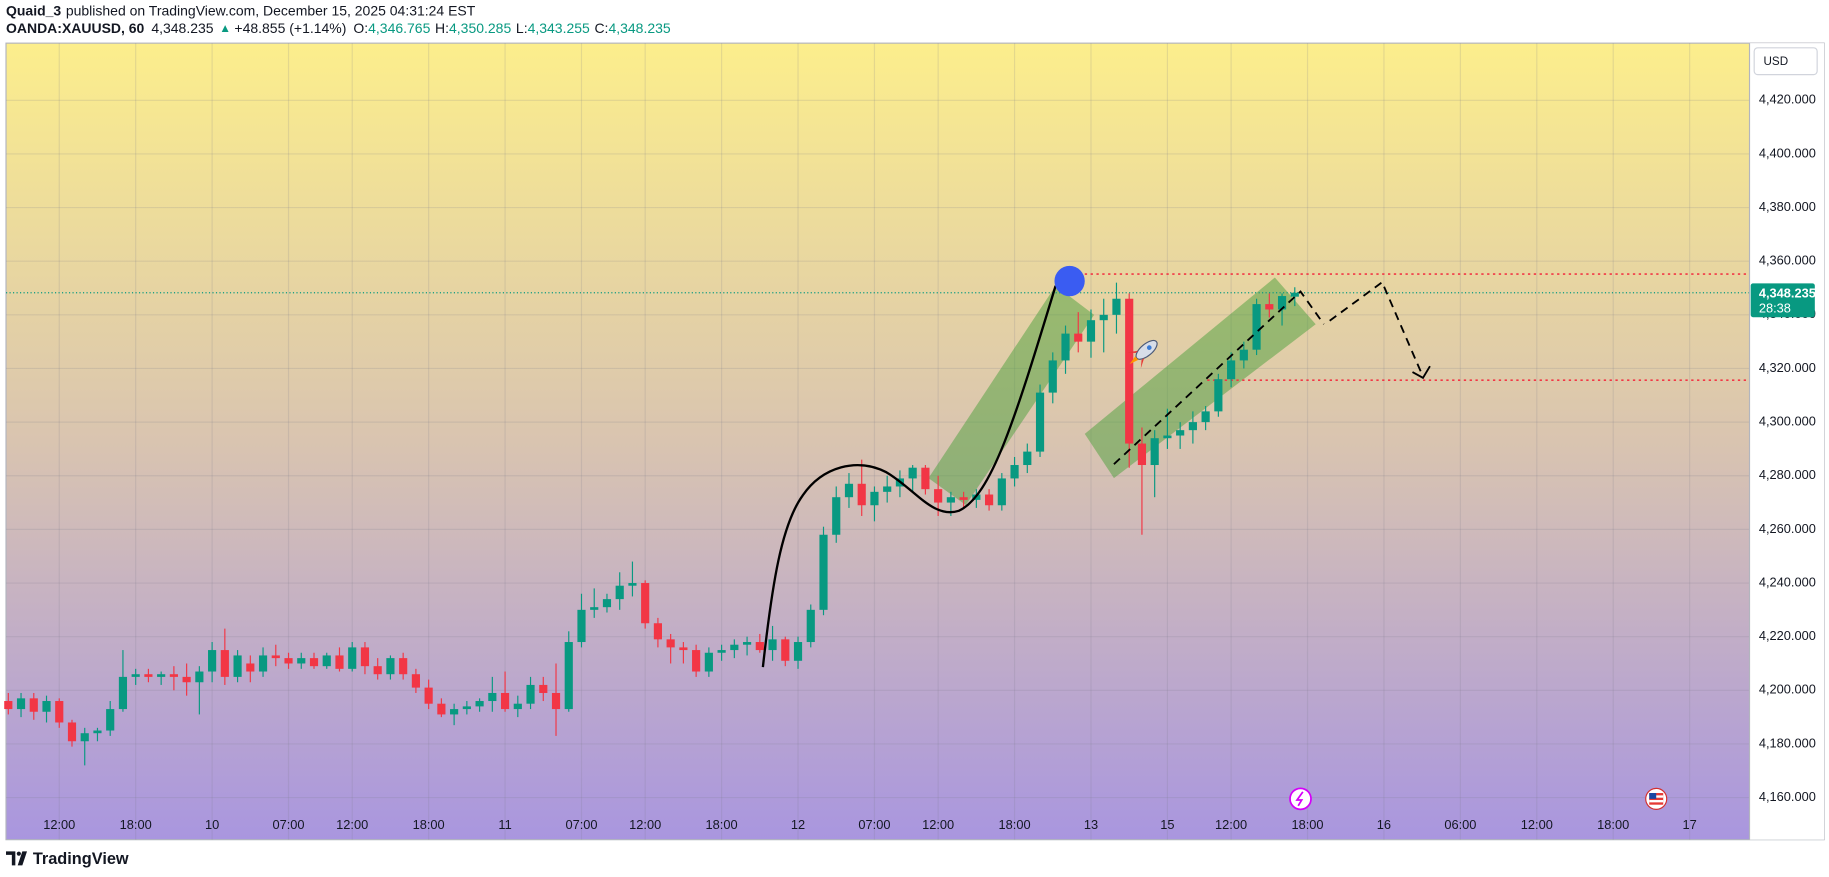 This screenshot has width=1829, height=877. Describe the element at coordinates (1787, 206) in the screenshot. I see `y-tick-label: 4,380.000` at that location.